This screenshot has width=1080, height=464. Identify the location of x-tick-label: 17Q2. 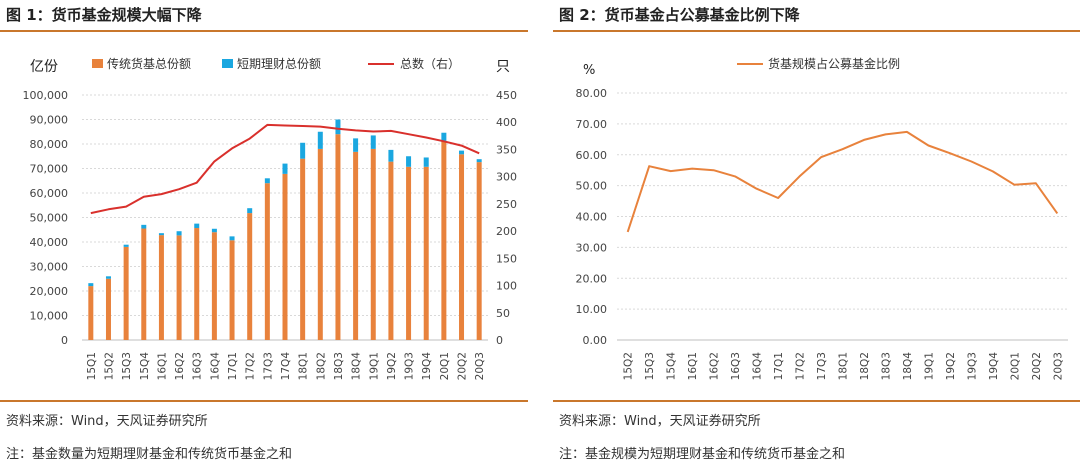
(801, 366).